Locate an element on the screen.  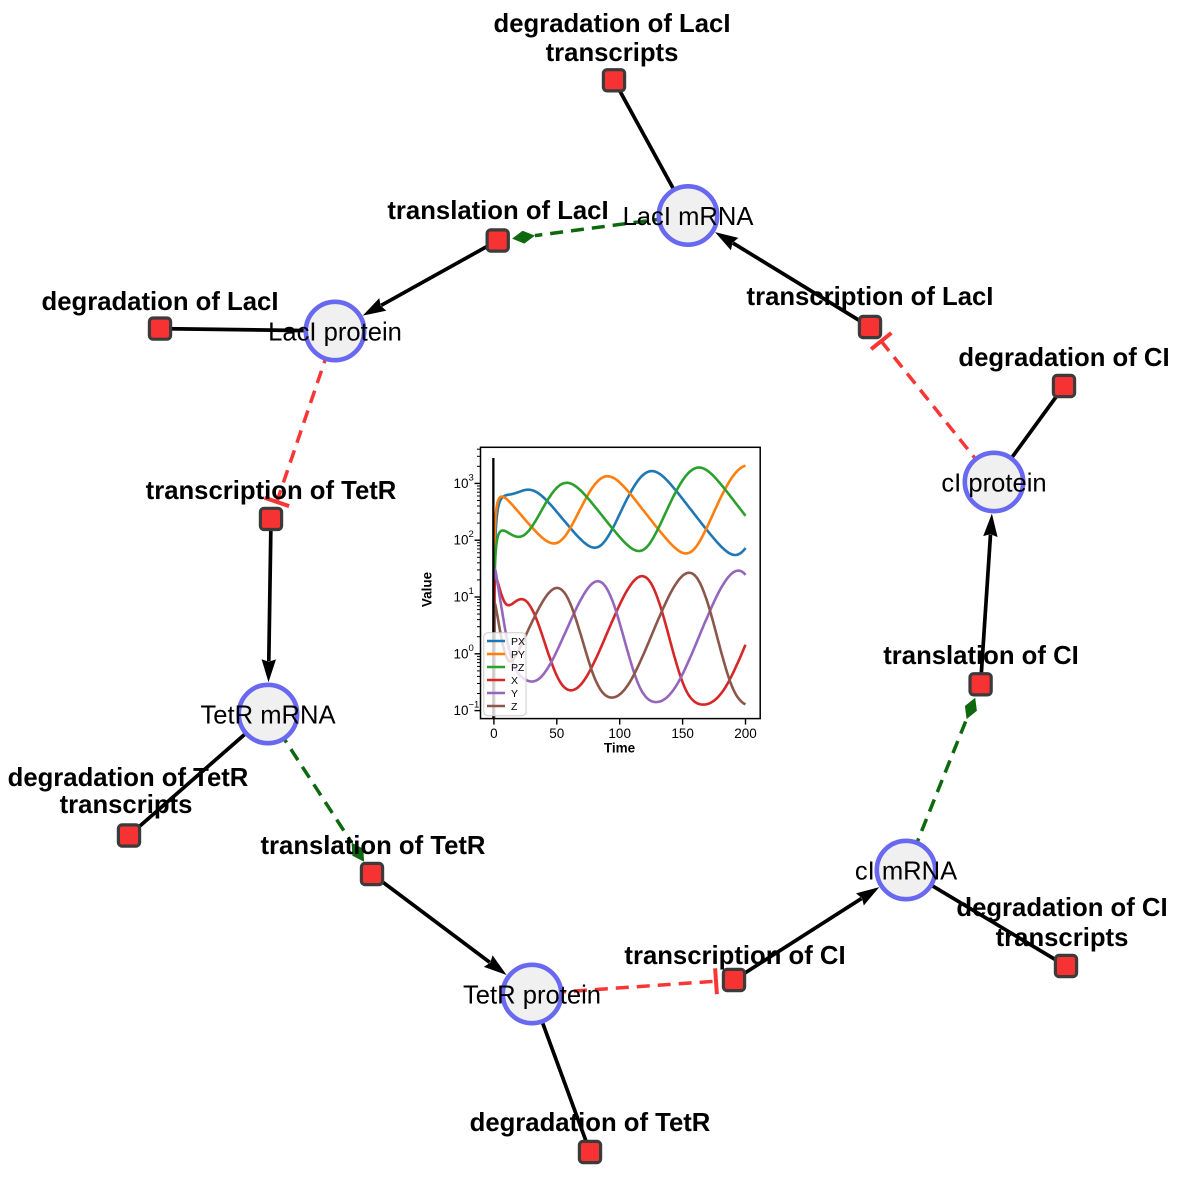
svg-text: Time is located at coordinates (620, 748).